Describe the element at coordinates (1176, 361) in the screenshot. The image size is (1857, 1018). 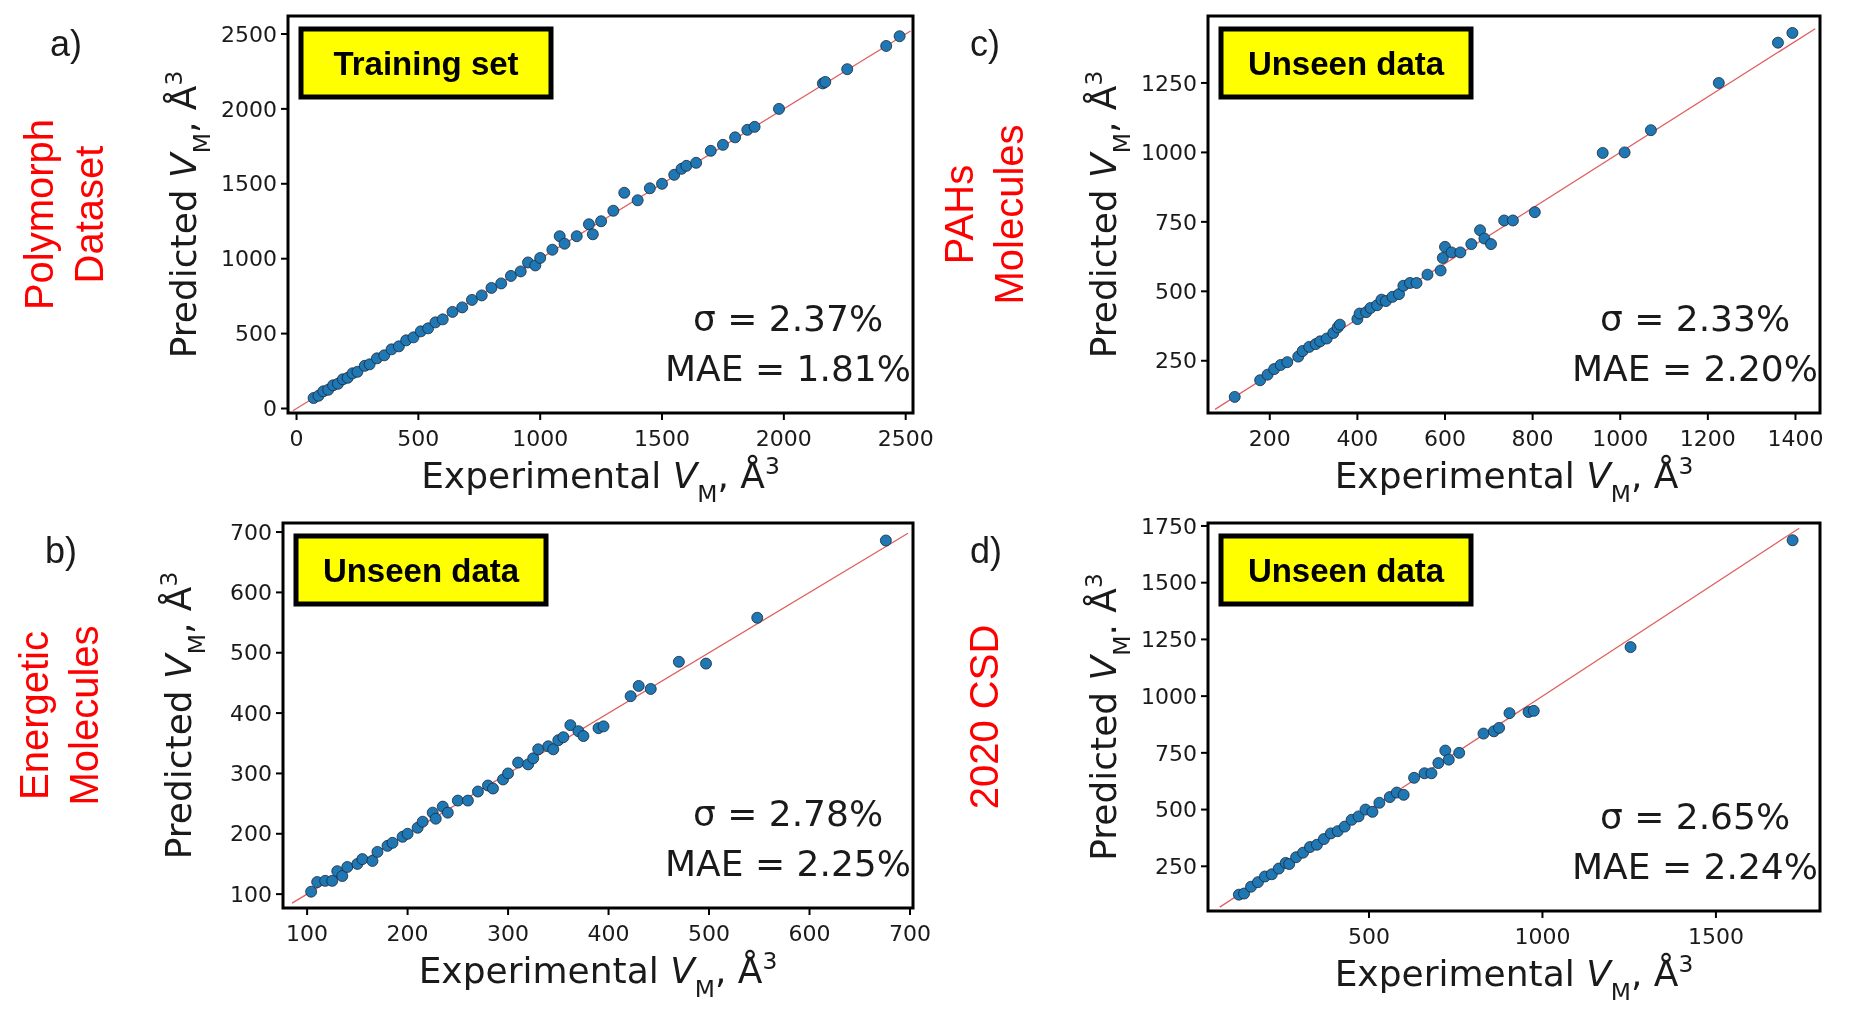
I see `y-tick-label: 250` at that location.